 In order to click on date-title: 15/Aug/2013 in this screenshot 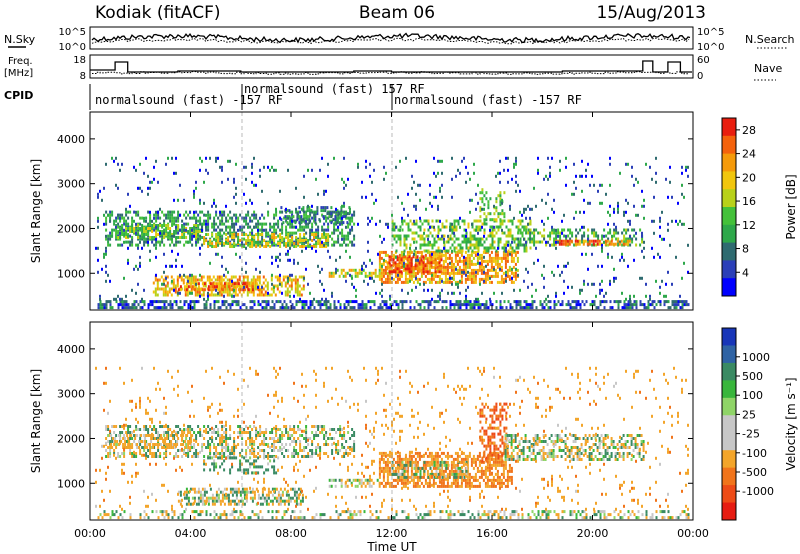, I will do `click(651, 13)`.